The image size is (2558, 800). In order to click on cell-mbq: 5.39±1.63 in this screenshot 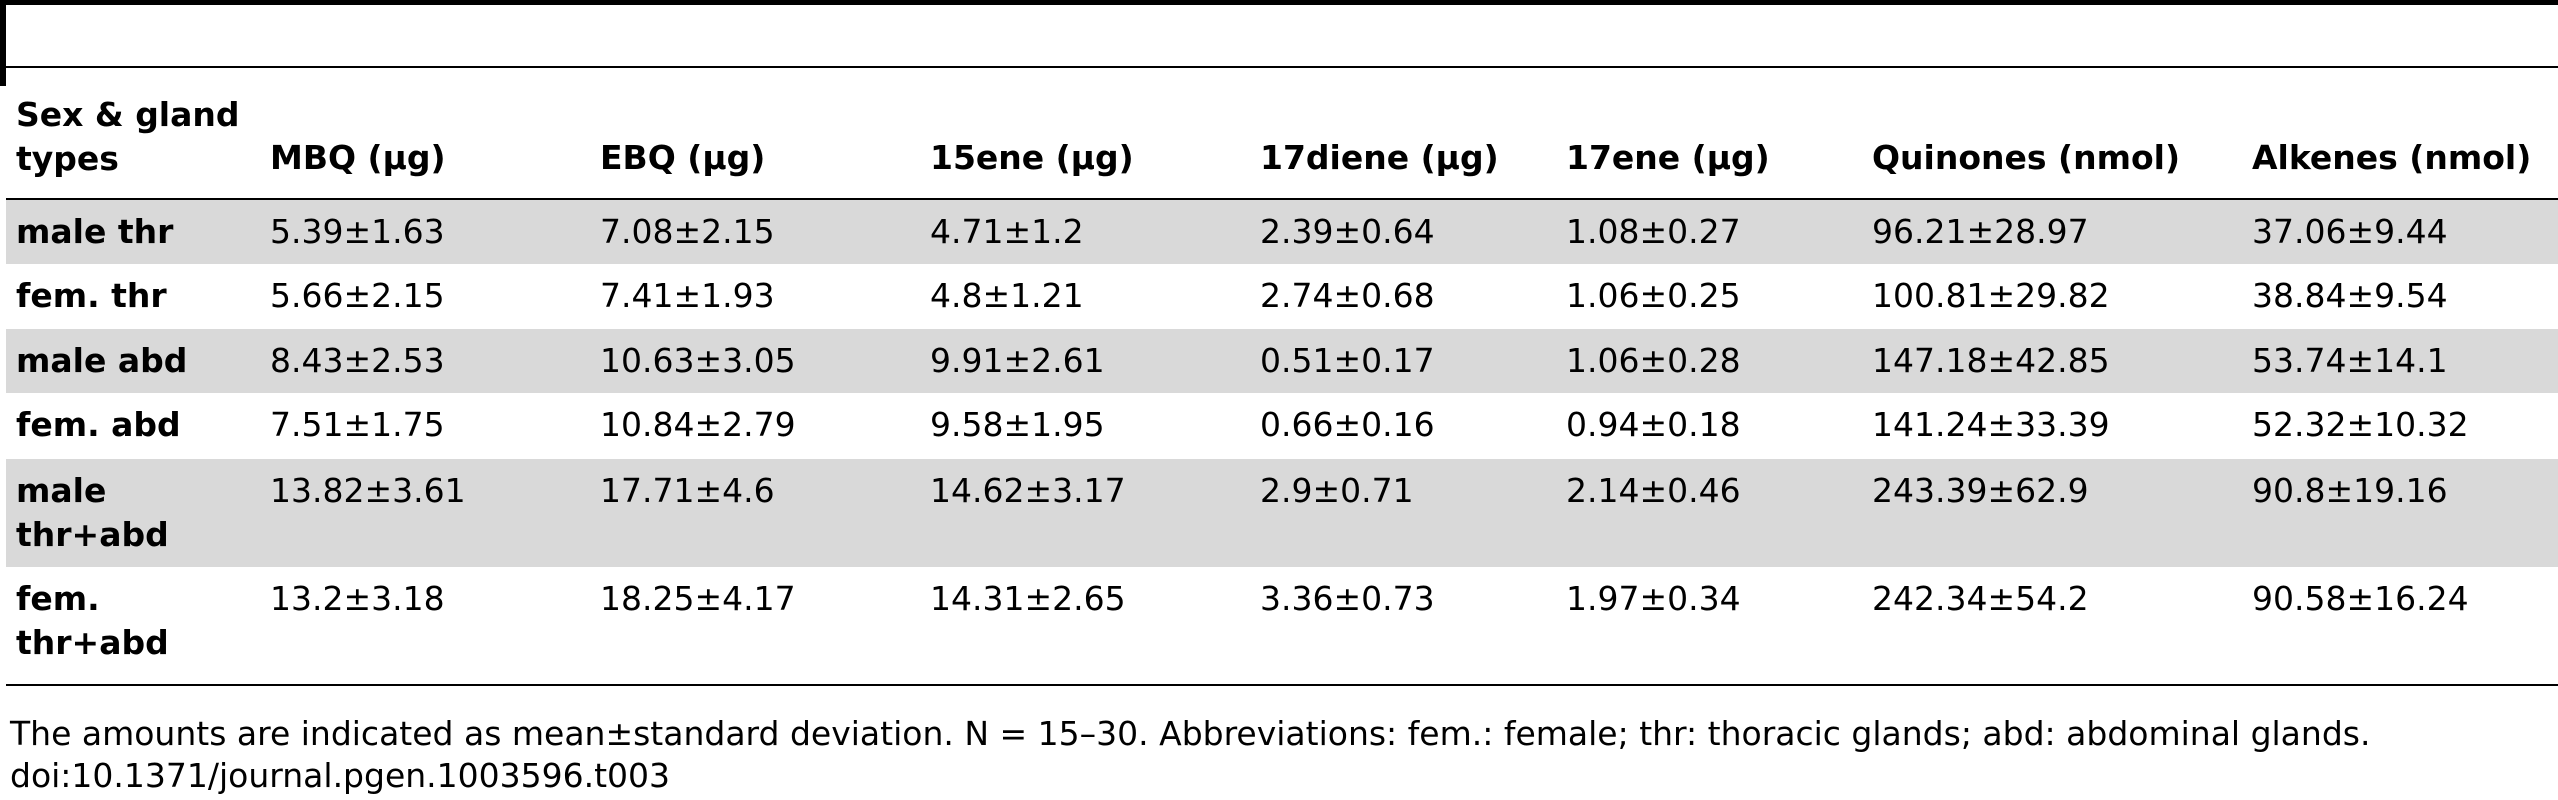, I will do `click(357, 231)`.